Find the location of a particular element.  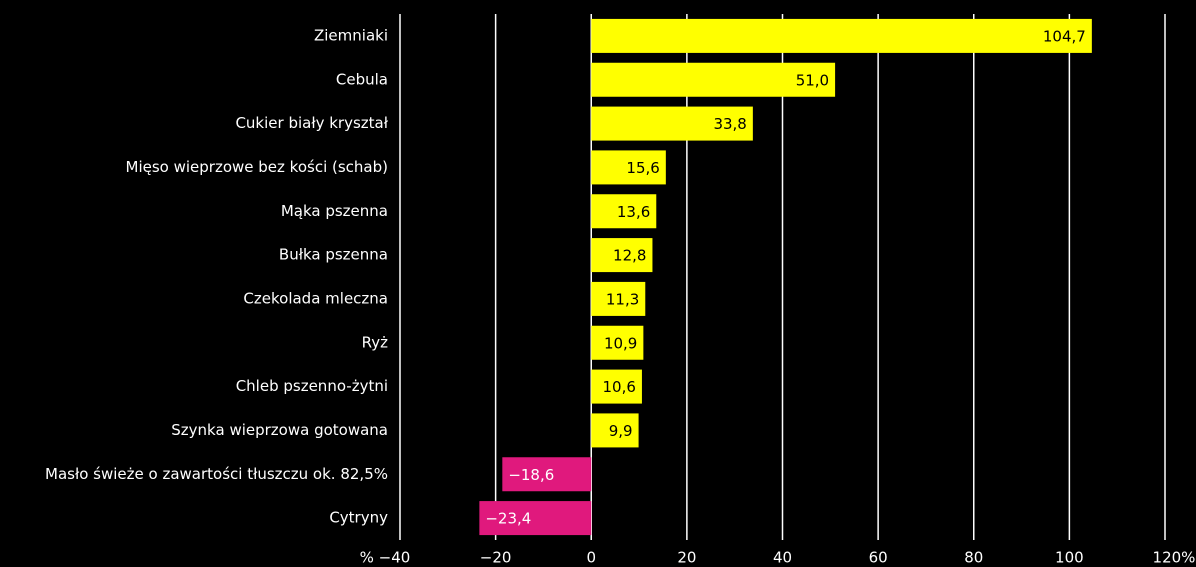

y-tick-label: Cebula is located at coordinates (362, 79).